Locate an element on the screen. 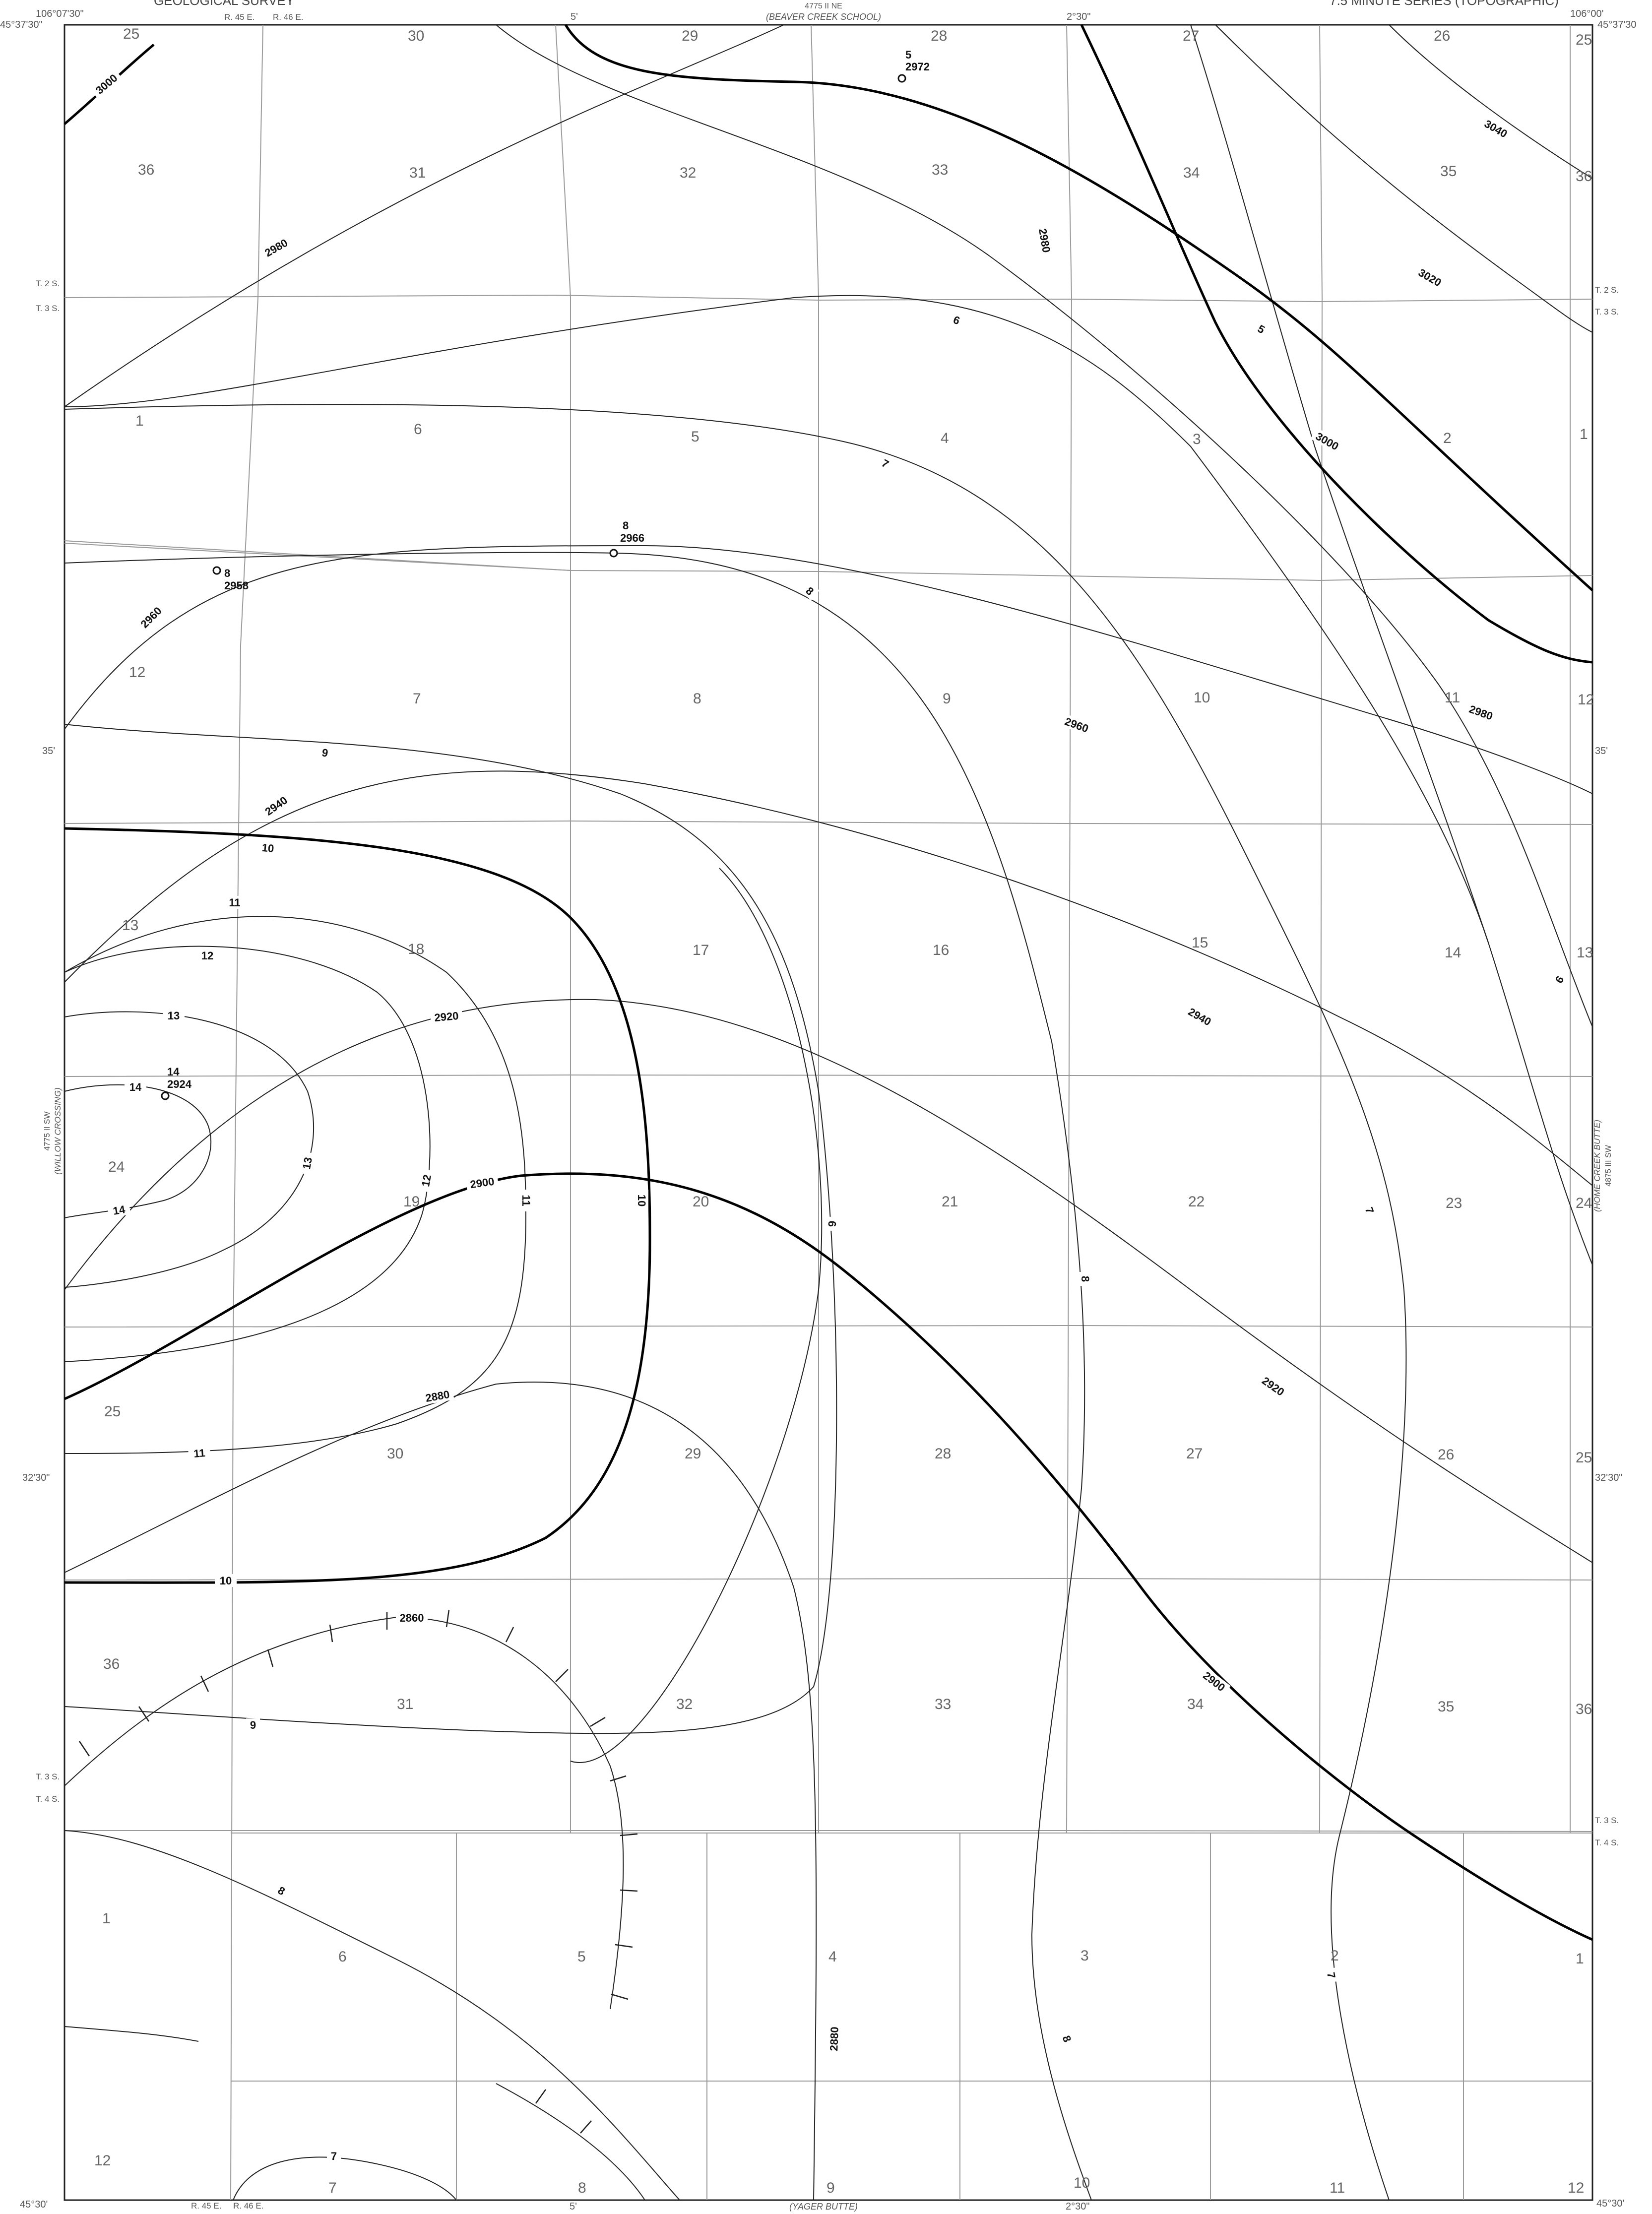 This screenshot has height=2214, width=1652. section-number: 31 is located at coordinates (405, 1704).